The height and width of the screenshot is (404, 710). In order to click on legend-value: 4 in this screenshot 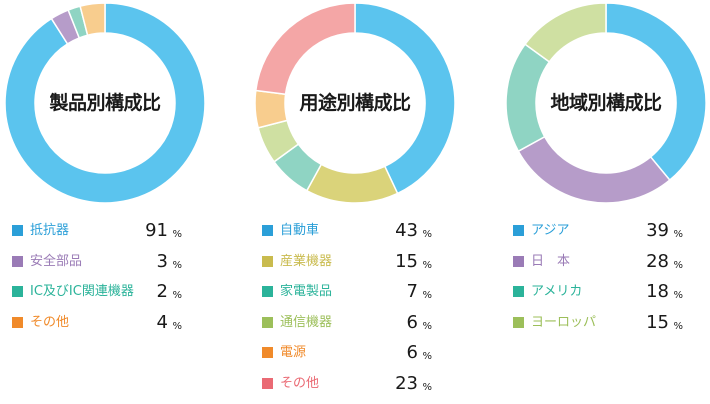, I will do `click(162, 323)`.